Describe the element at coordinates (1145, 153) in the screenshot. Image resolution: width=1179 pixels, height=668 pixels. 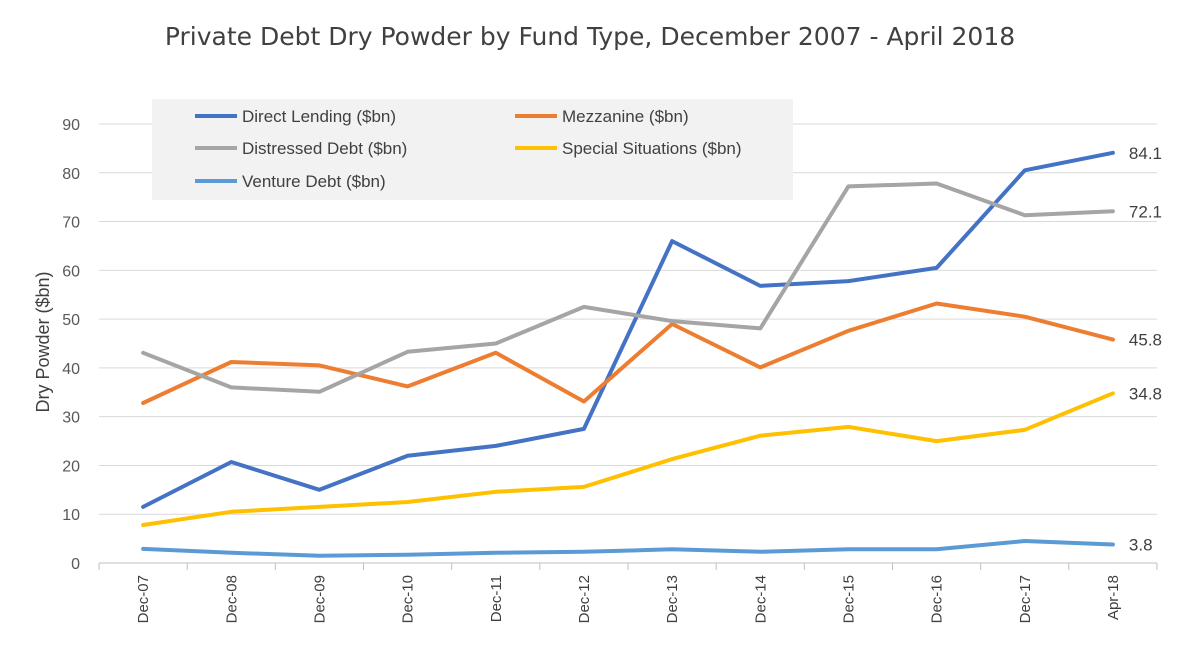
I see `end-label: 84.1` at that location.